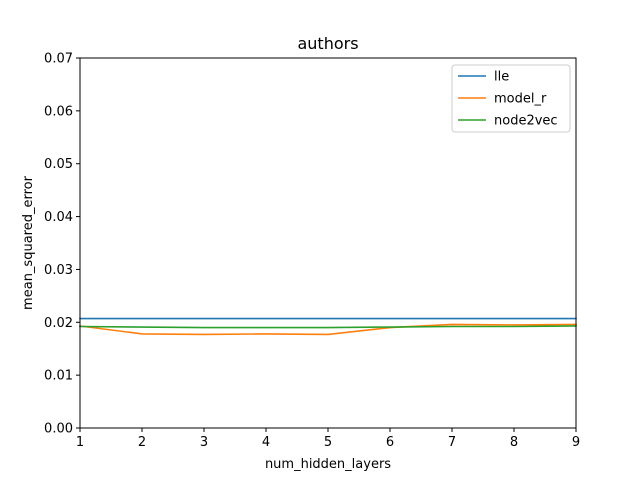 This screenshot has height=480, width=640. I want to click on x-axis: 1 2 3 4 5 6 7 8 9, so click(328, 439).